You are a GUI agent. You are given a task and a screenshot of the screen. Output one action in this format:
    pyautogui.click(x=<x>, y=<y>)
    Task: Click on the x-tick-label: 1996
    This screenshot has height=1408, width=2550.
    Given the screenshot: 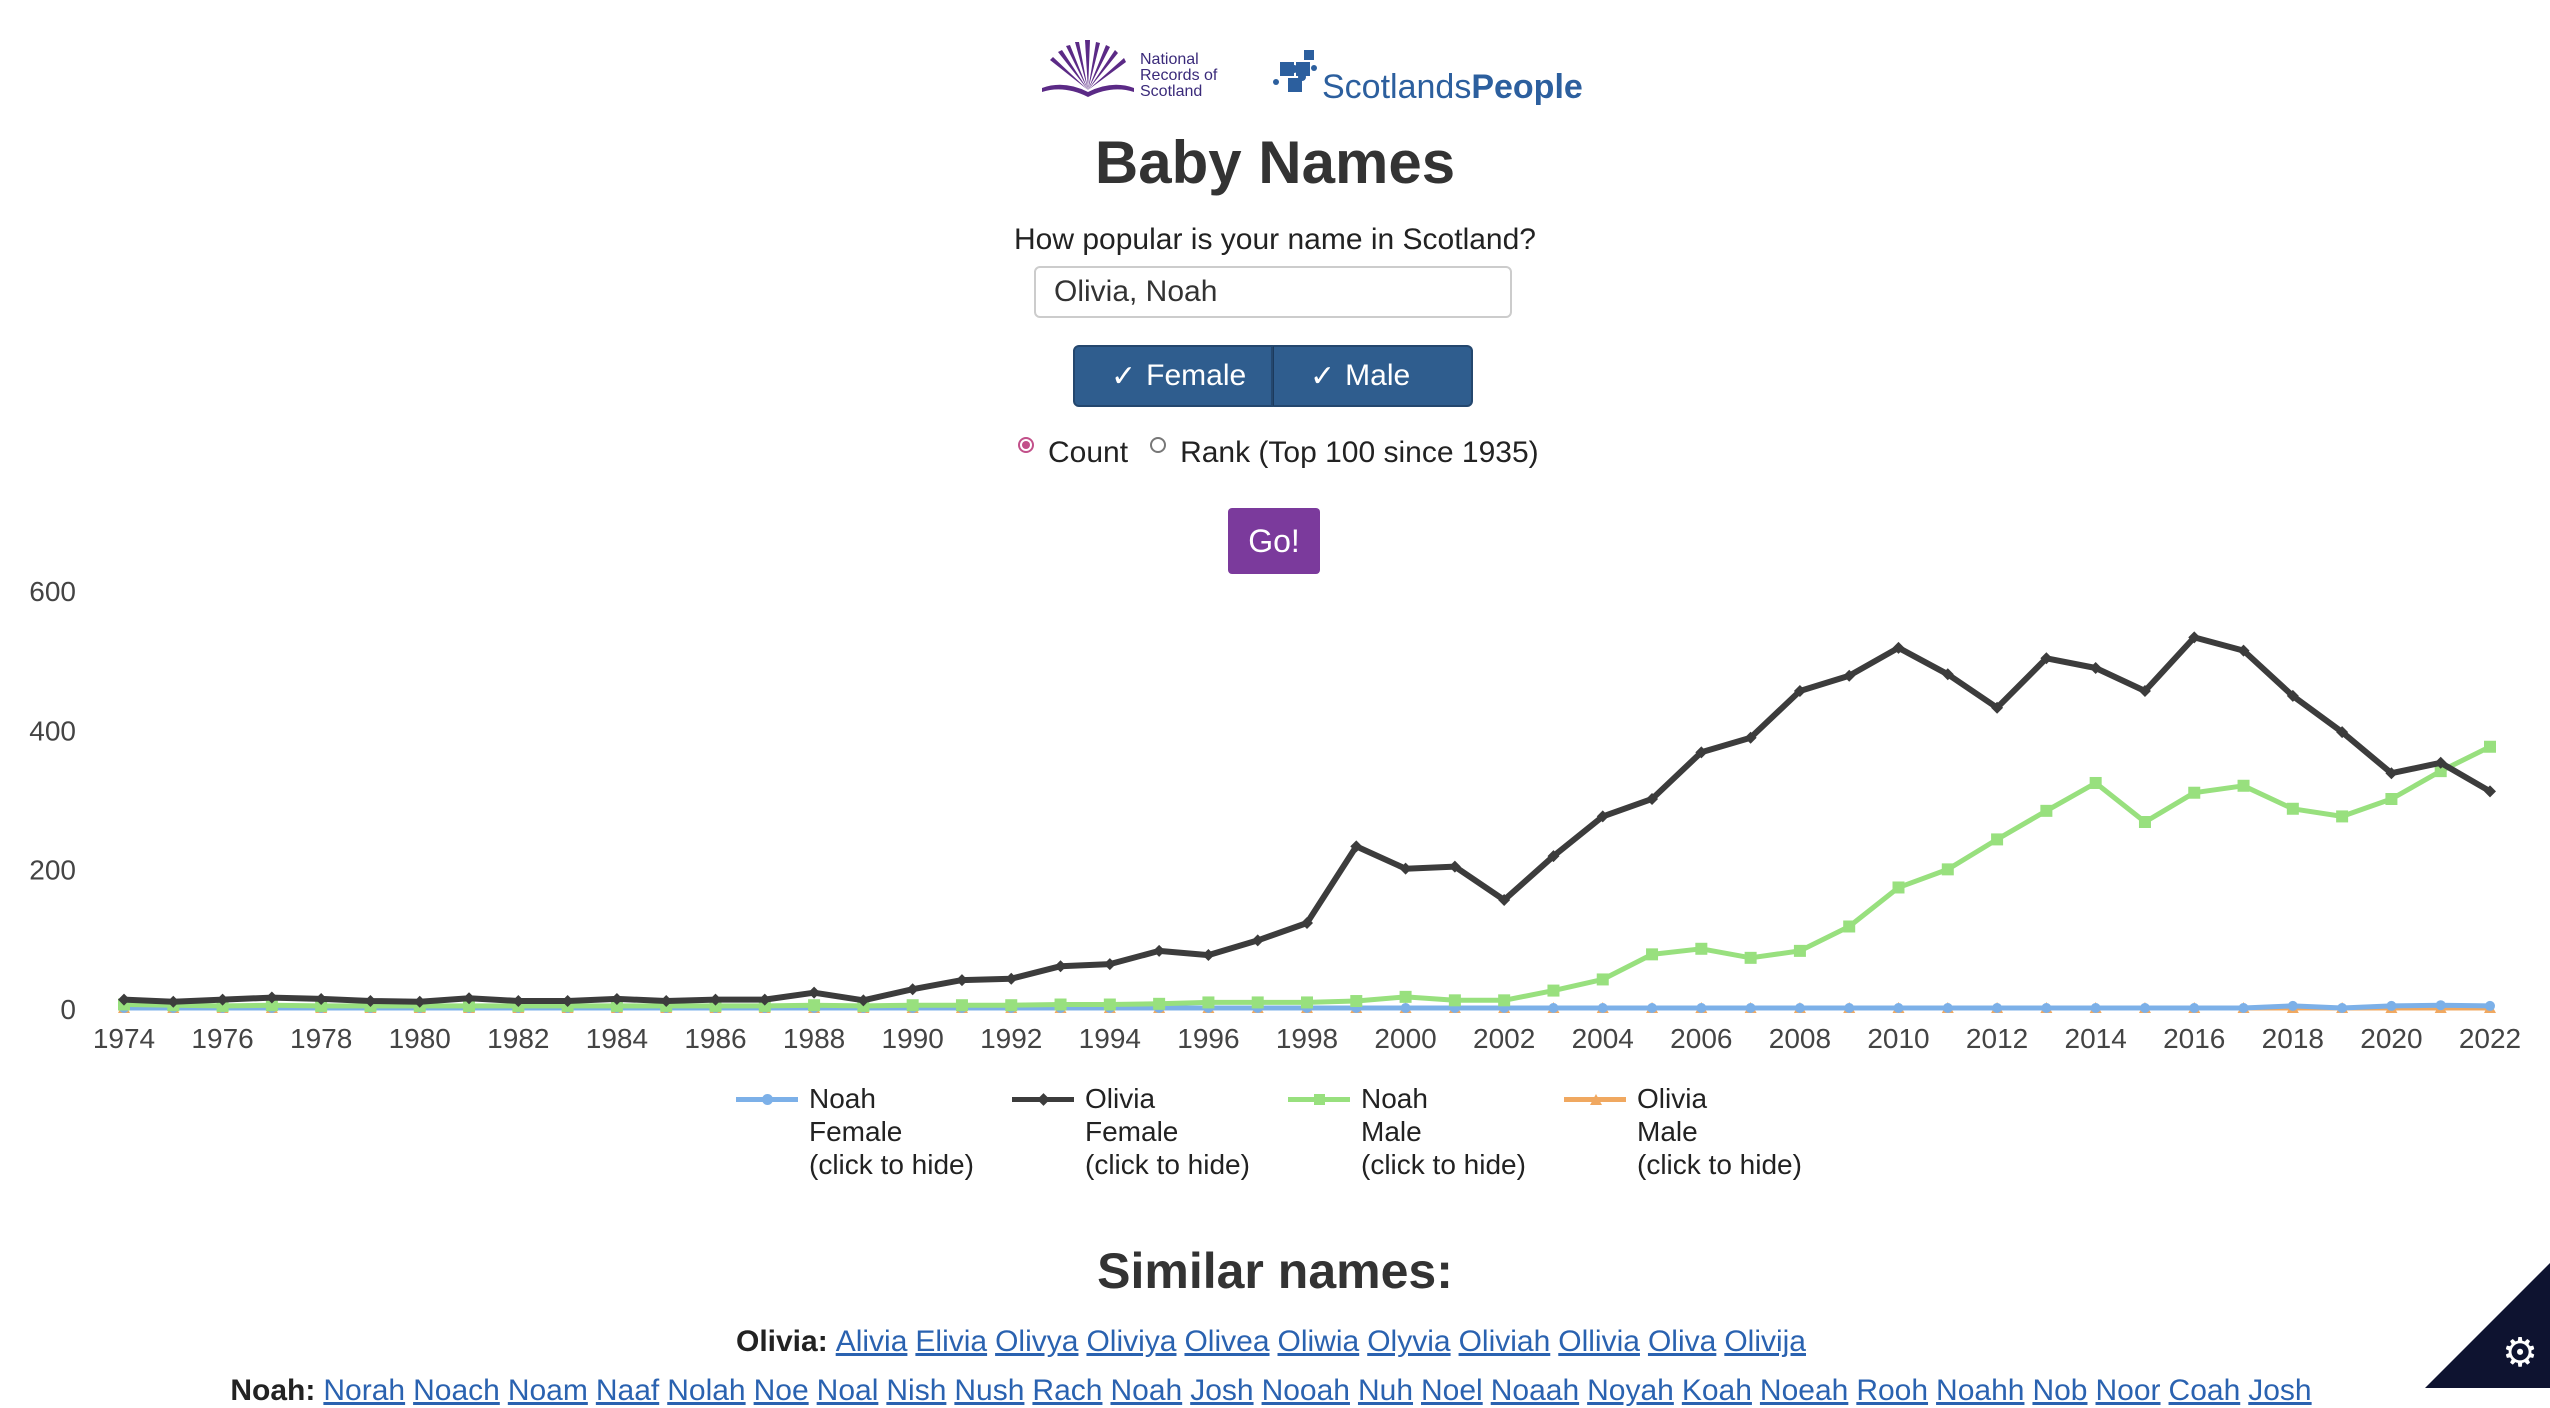 What is the action you would take?
    pyautogui.click(x=1208, y=1038)
    